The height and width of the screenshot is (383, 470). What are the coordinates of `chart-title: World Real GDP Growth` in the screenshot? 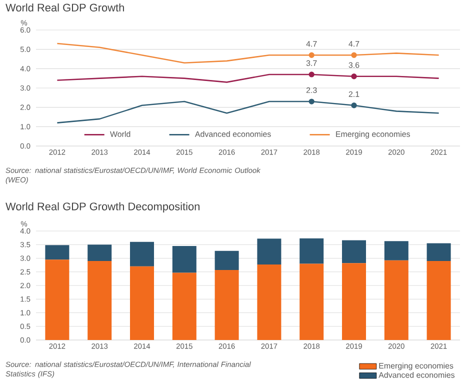 It's located at (65, 7).